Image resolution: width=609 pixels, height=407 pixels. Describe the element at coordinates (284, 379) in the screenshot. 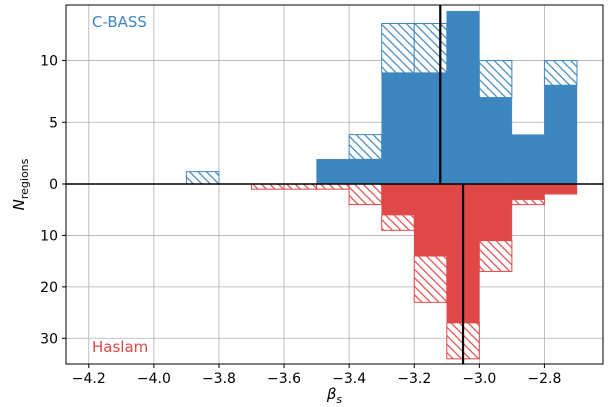

I see `x-tick-label: −3.6` at that location.